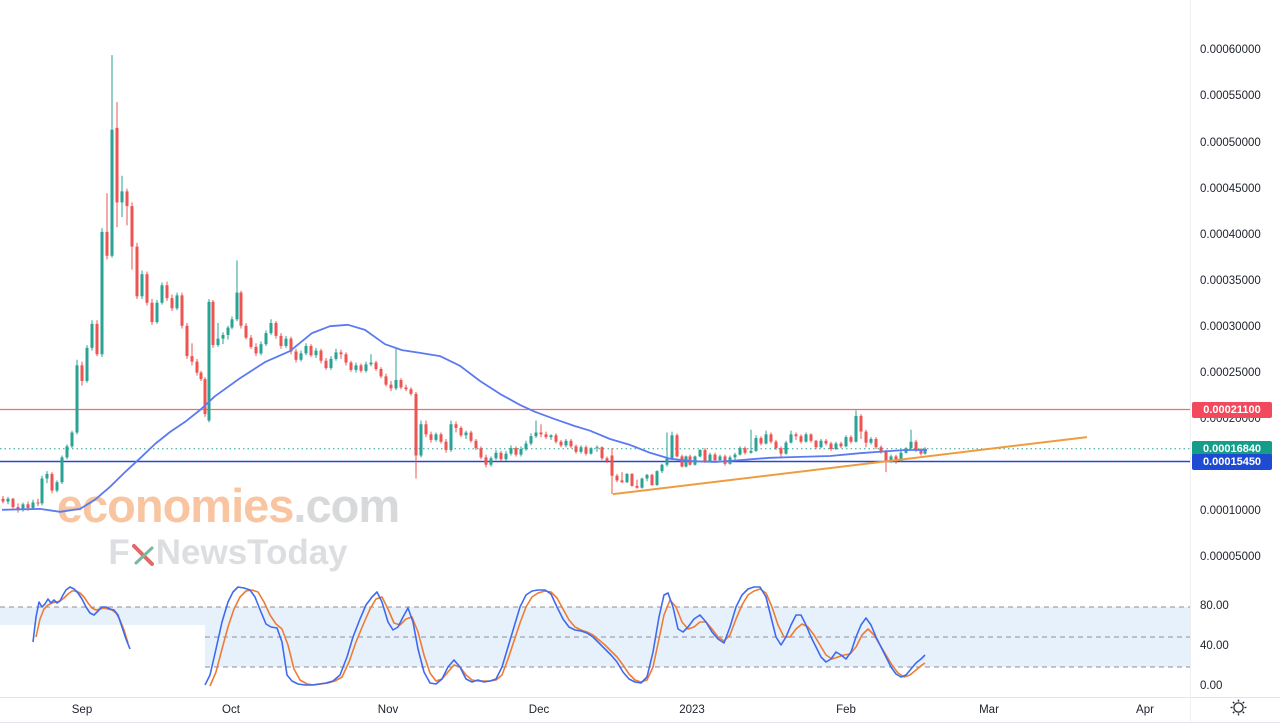 Image resolution: width=1280 pixels, height=728 pixels. I want to click on timezone-settings-button, so click(1238, 709).